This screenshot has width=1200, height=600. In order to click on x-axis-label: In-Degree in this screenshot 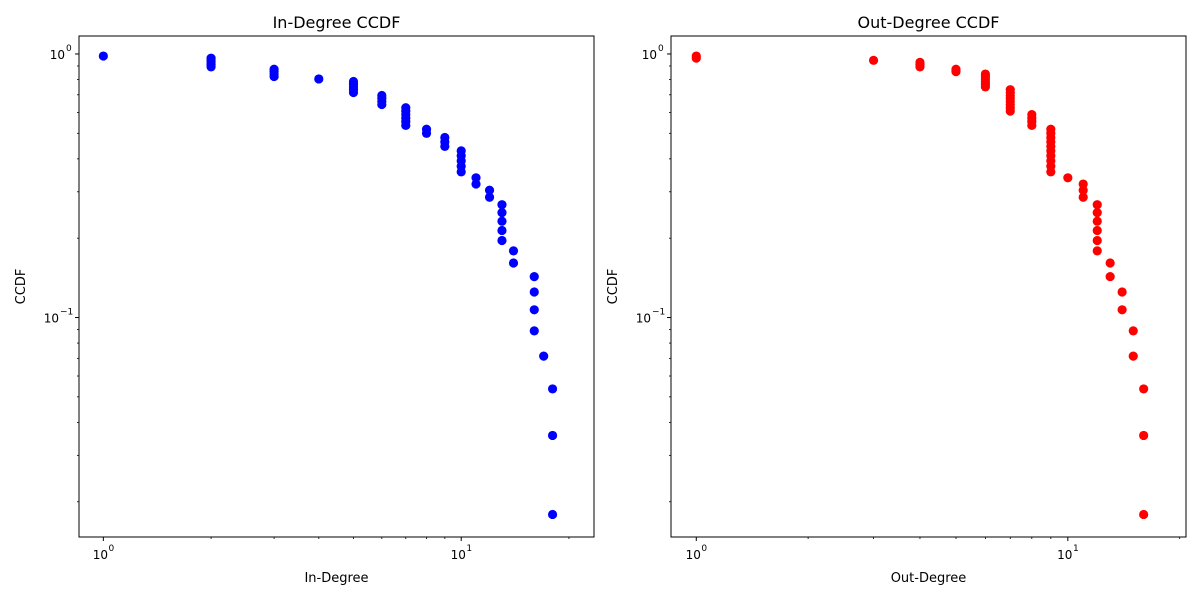, I will do `click(336, 578)`.